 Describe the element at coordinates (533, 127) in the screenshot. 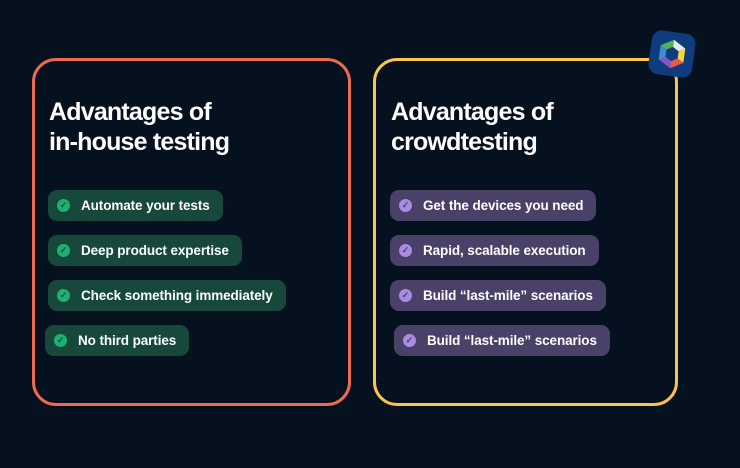

I see `crowdtesting-card-title: Advantages of crowdtesting` at that location.